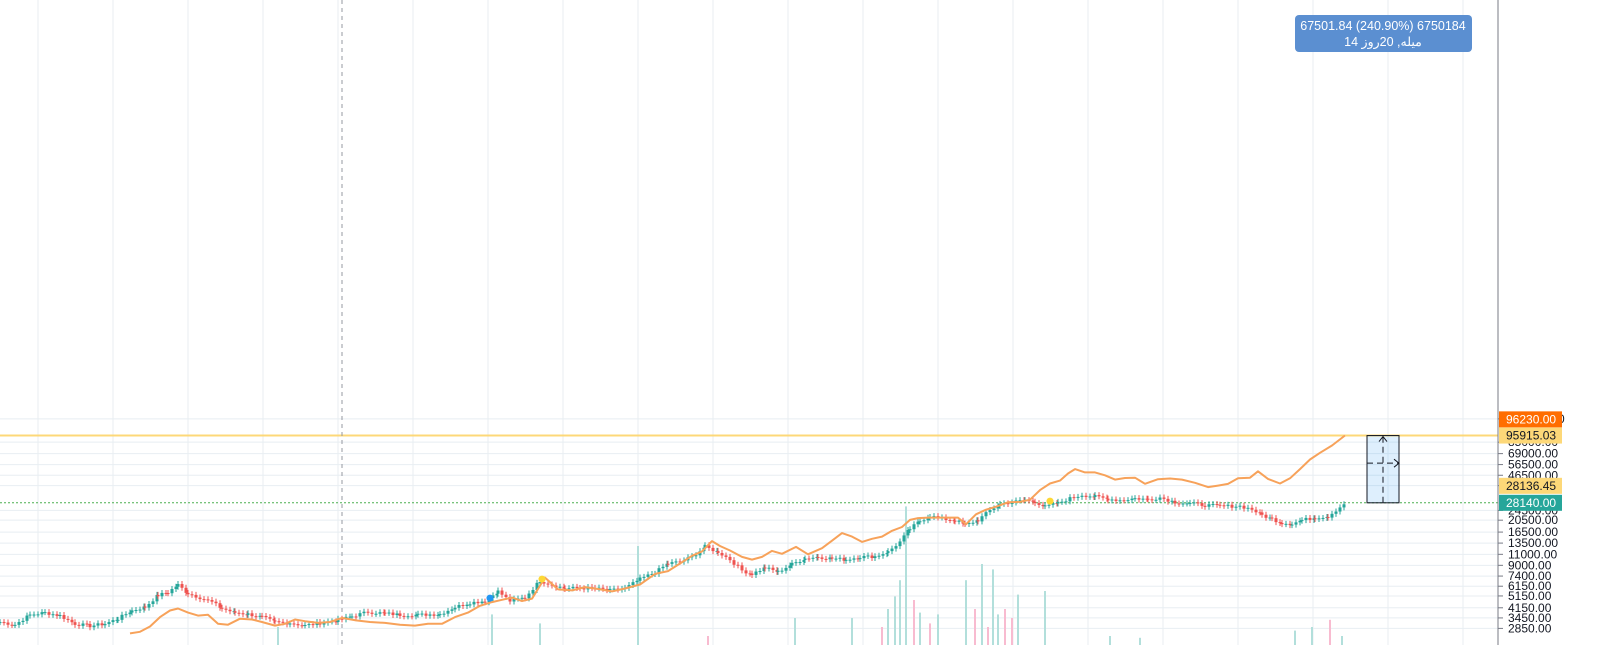  Describe the element at coordinates (1382, 26) in the screenshot. I see `measure-info-line1: 67501.84 (240.90%) 6750184` at that location.